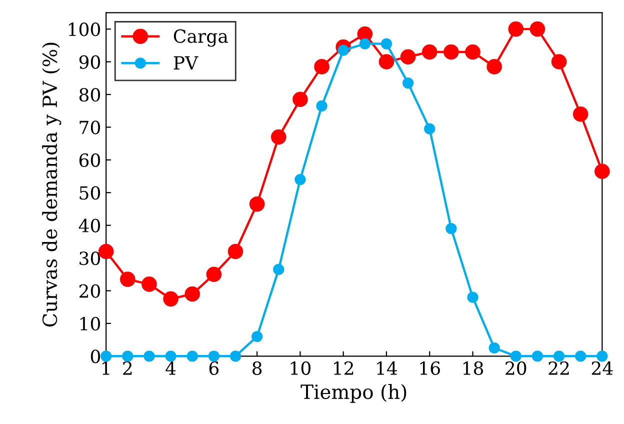  I want to click on y-tick-label: 30, so click(90, 258).